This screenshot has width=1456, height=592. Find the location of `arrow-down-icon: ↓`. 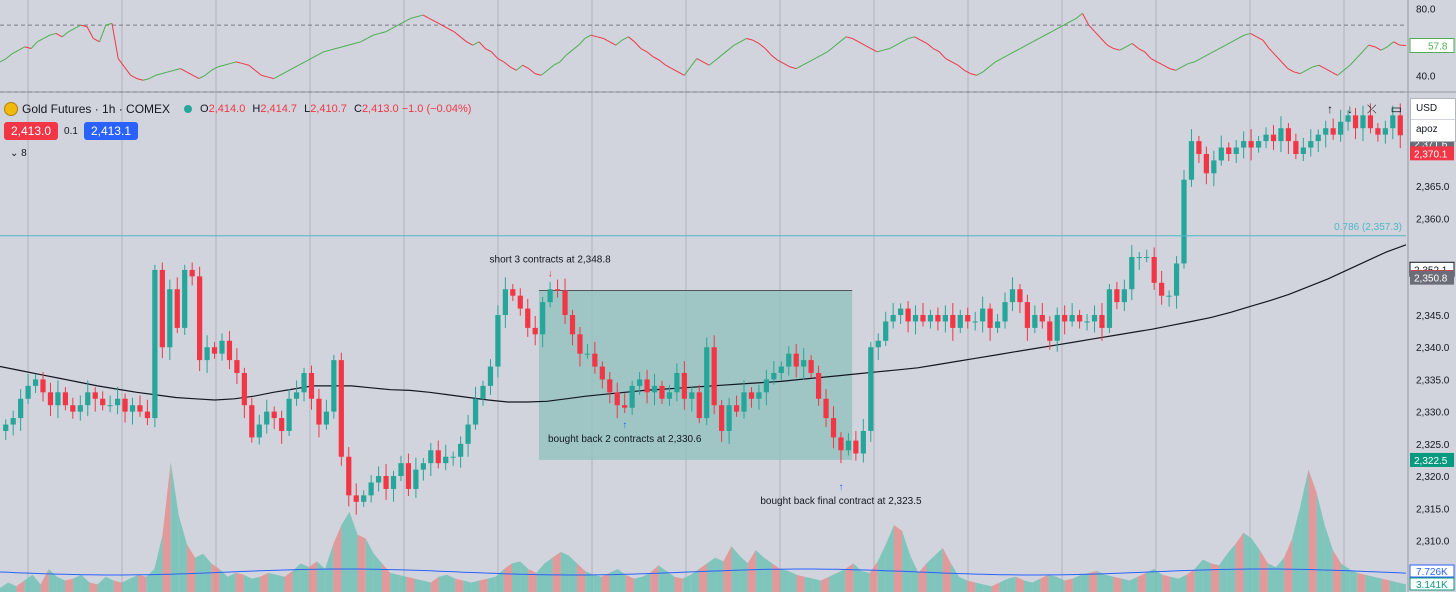

arrow-down-icon: ↓ is located at coordinates (1350, 109).